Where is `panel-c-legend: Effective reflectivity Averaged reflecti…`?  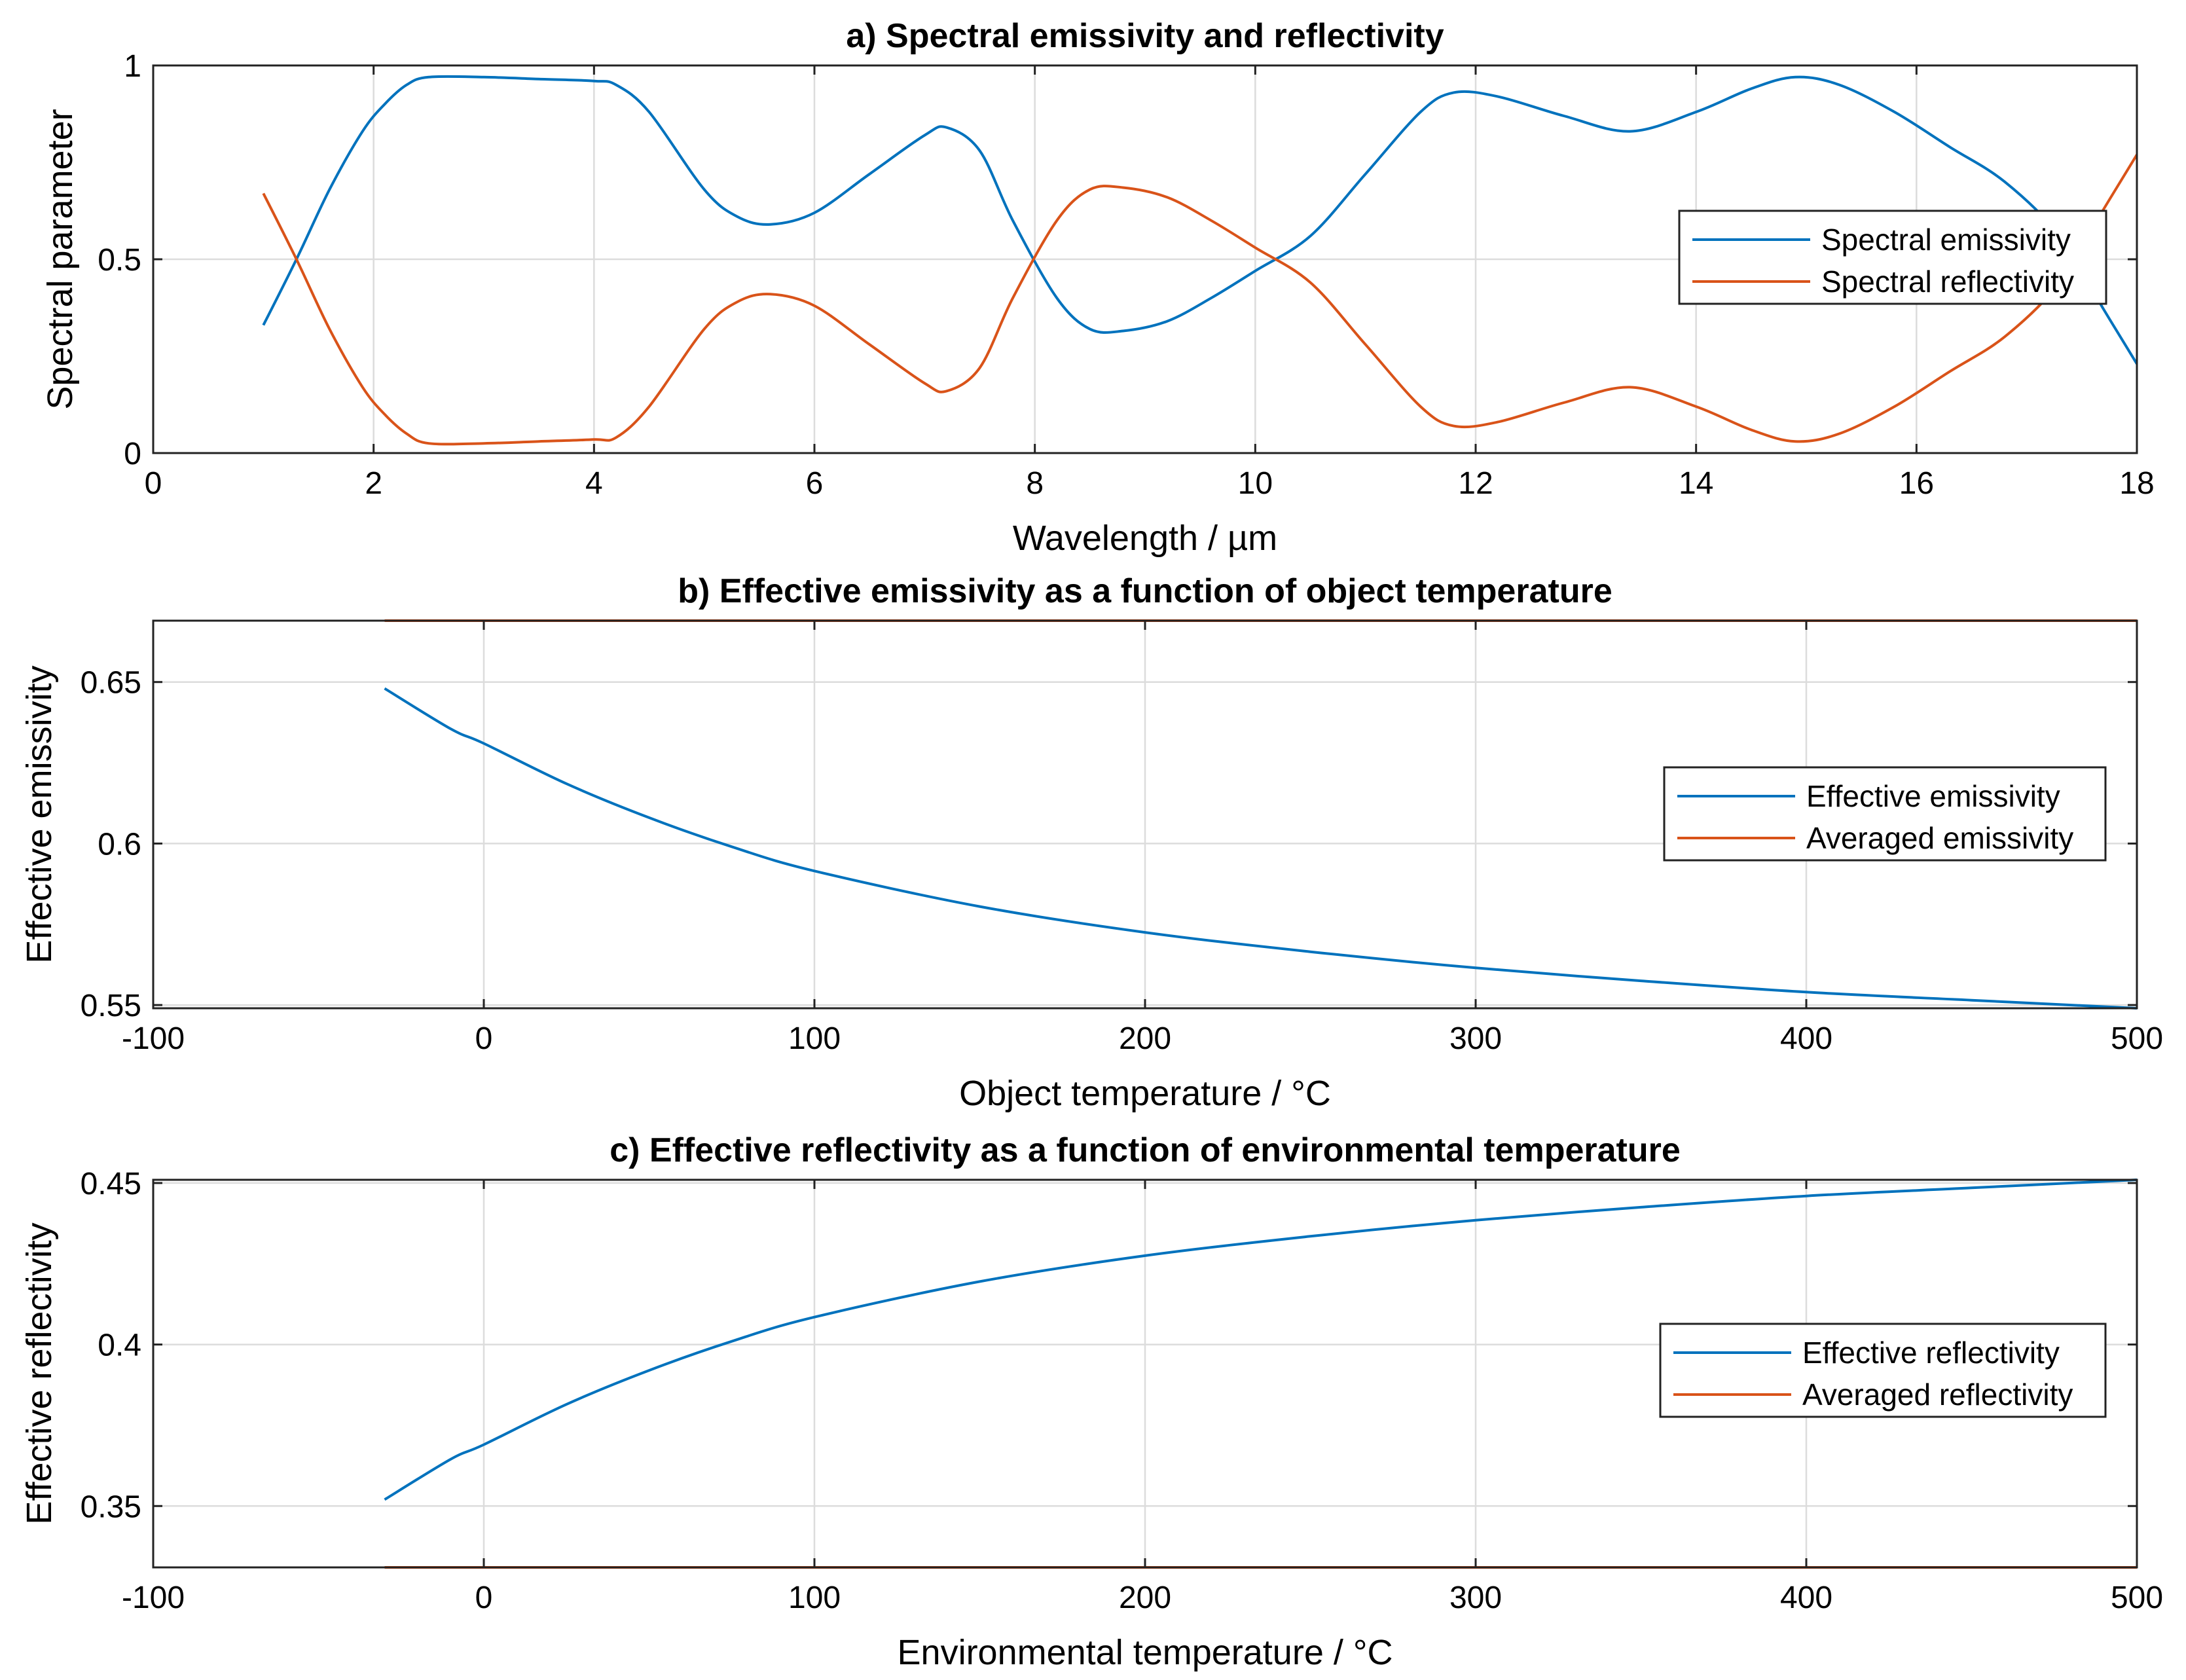 panel-c-legend: Effective reflectivity Averaged reflecti… is located at coordinates (1883, 1370).